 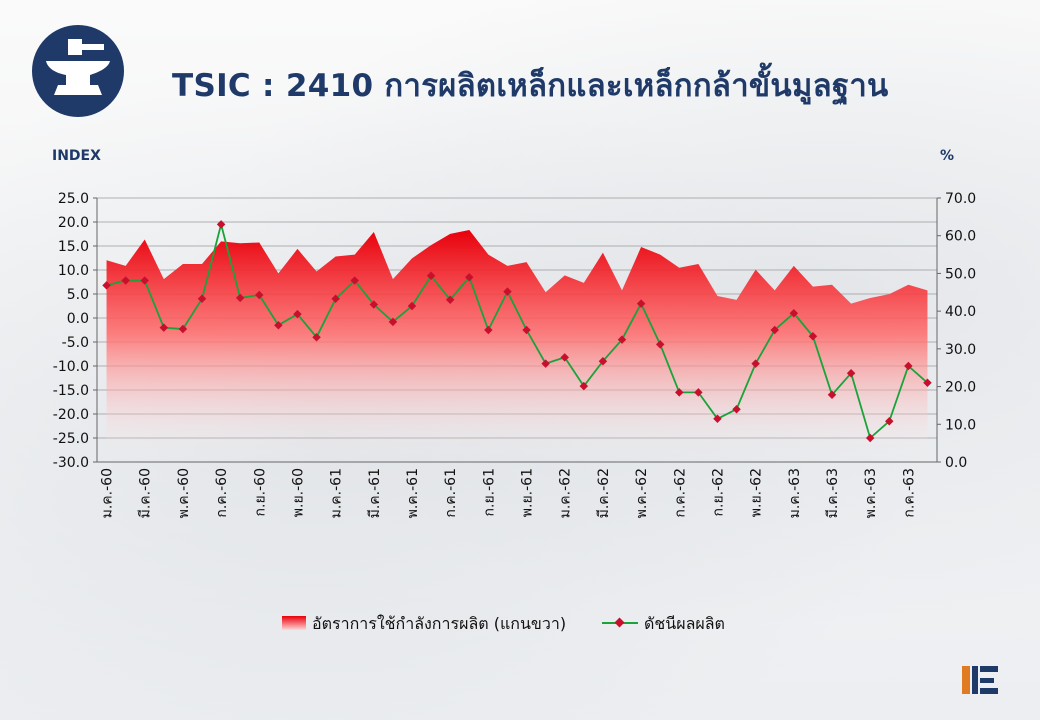 What do you see at coordinates (71, 439) in the screenshot?
I see `left-tick-label: -25.0` at bounding box center [71, 439].